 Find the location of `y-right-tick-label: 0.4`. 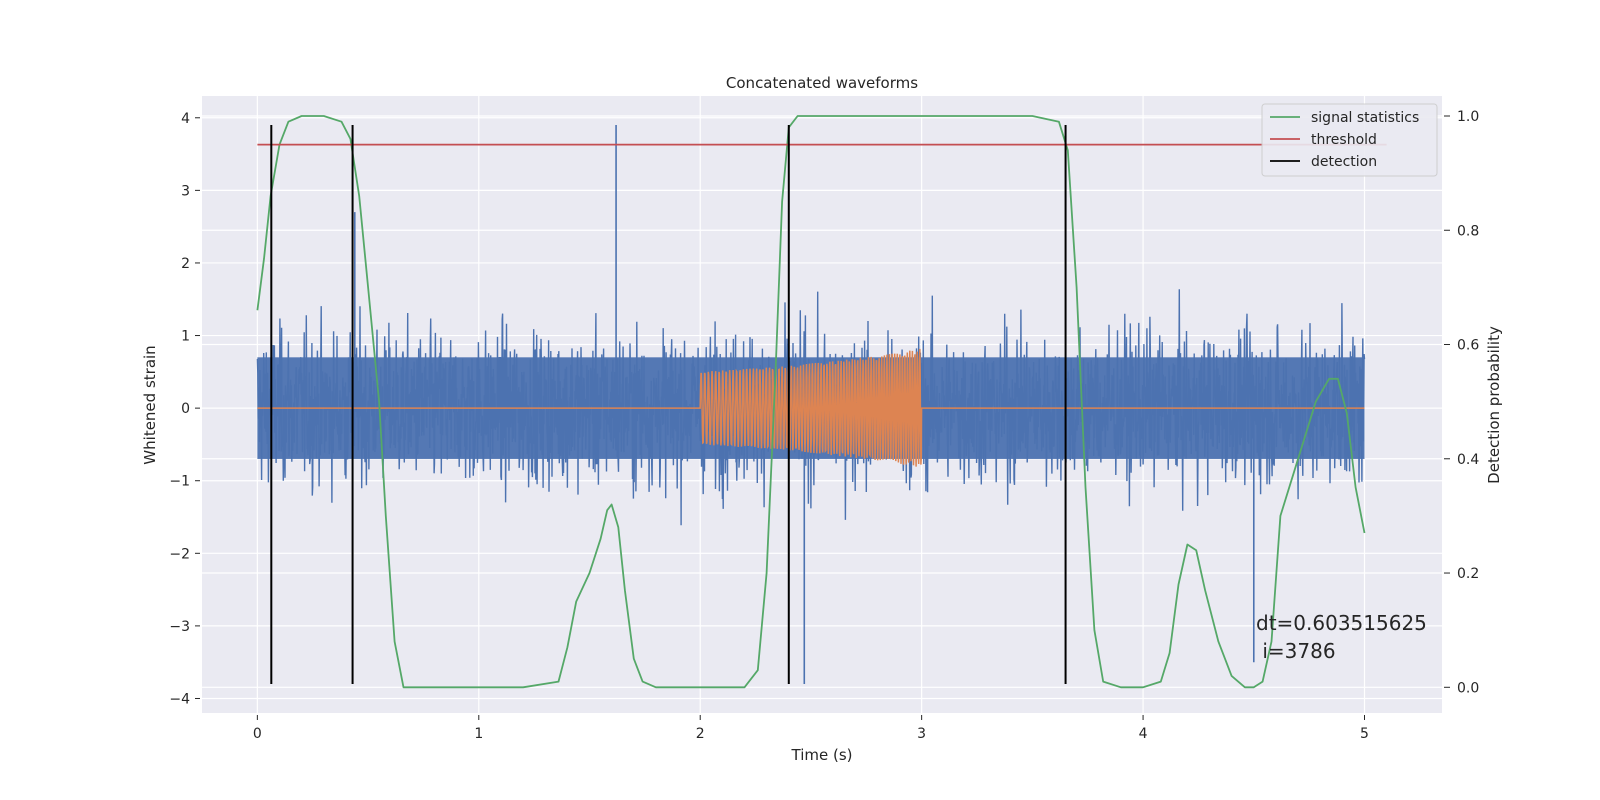

y-right-tick-label: 0.4 is located at coordinates (1468, 460).